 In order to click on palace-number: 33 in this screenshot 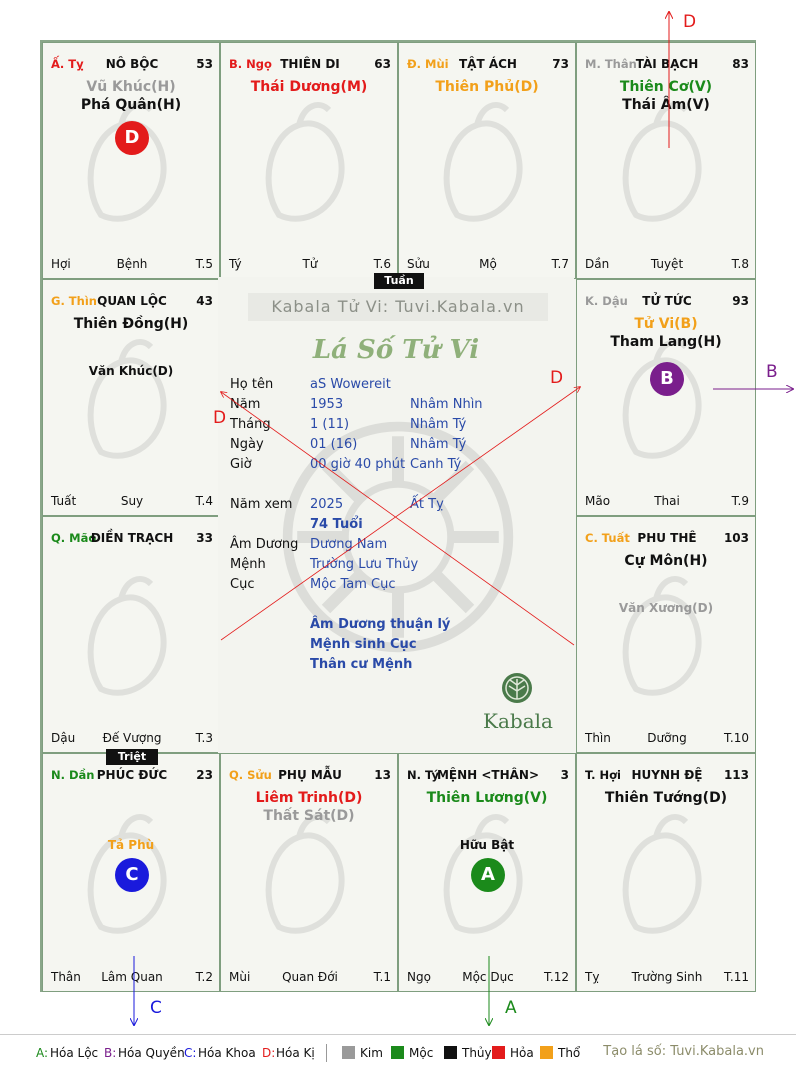, I will do `click(204, 538)`.